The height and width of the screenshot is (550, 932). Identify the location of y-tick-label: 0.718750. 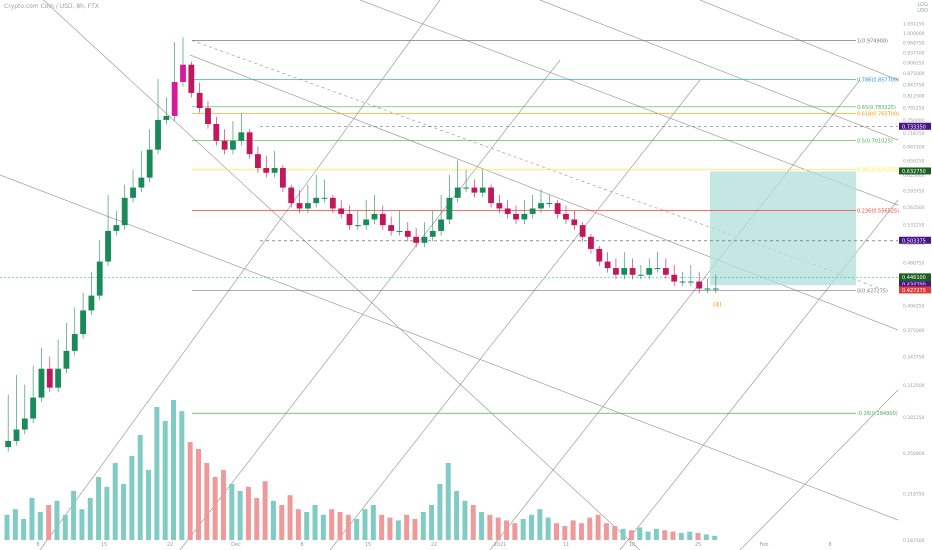
(914, 134).